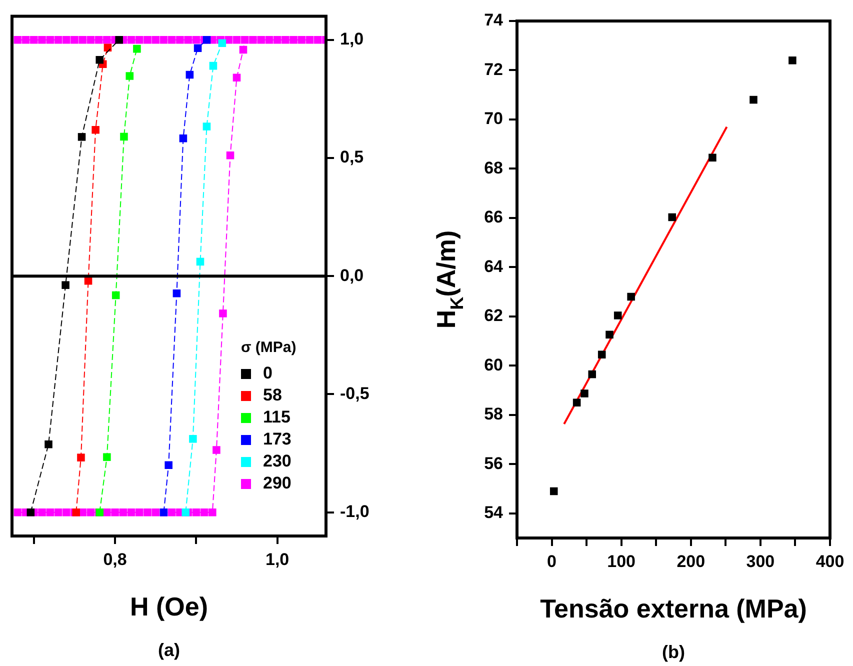  What do you see at coordinates (352, 275) in the screenshot?
I see `y-tick-label: 0,0` at bounding box center [352, 275].